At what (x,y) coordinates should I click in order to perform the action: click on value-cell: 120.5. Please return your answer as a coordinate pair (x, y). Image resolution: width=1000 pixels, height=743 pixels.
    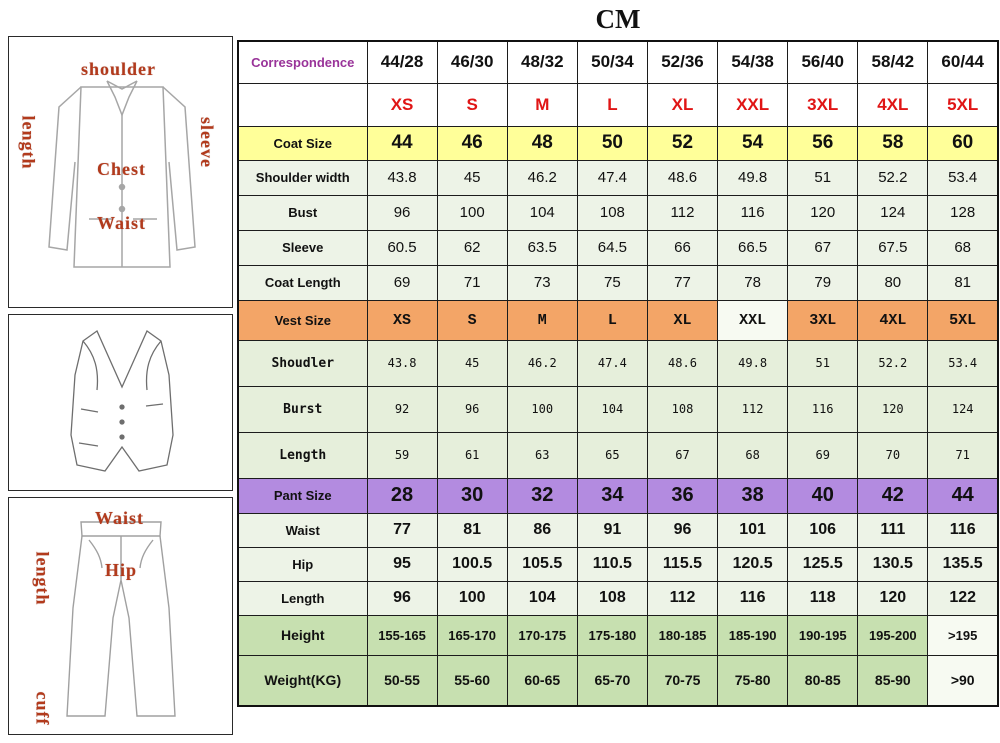
    Looking at the image, I should click on (753, 564).